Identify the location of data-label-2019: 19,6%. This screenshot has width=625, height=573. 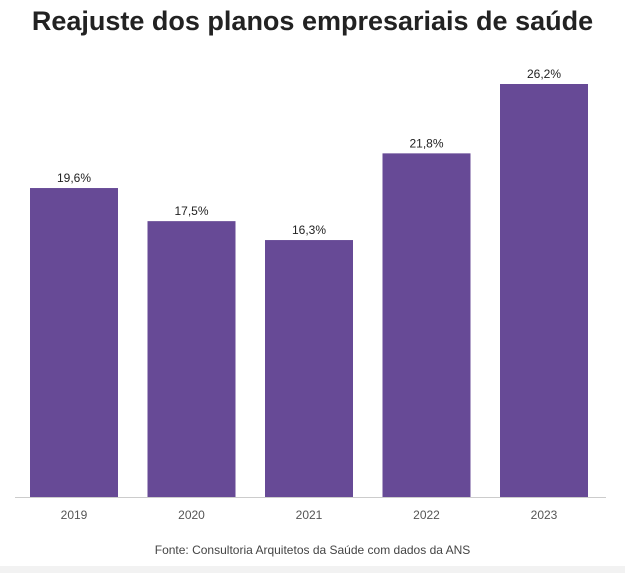
(74, 178).